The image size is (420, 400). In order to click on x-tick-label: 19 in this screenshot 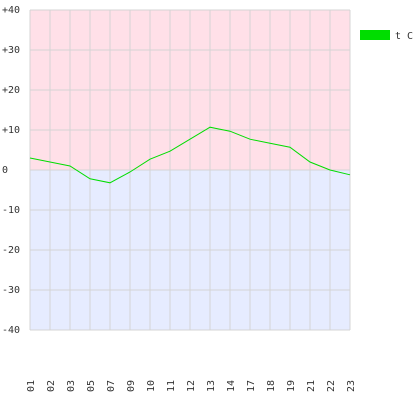, I will do `click(291, 386)`.